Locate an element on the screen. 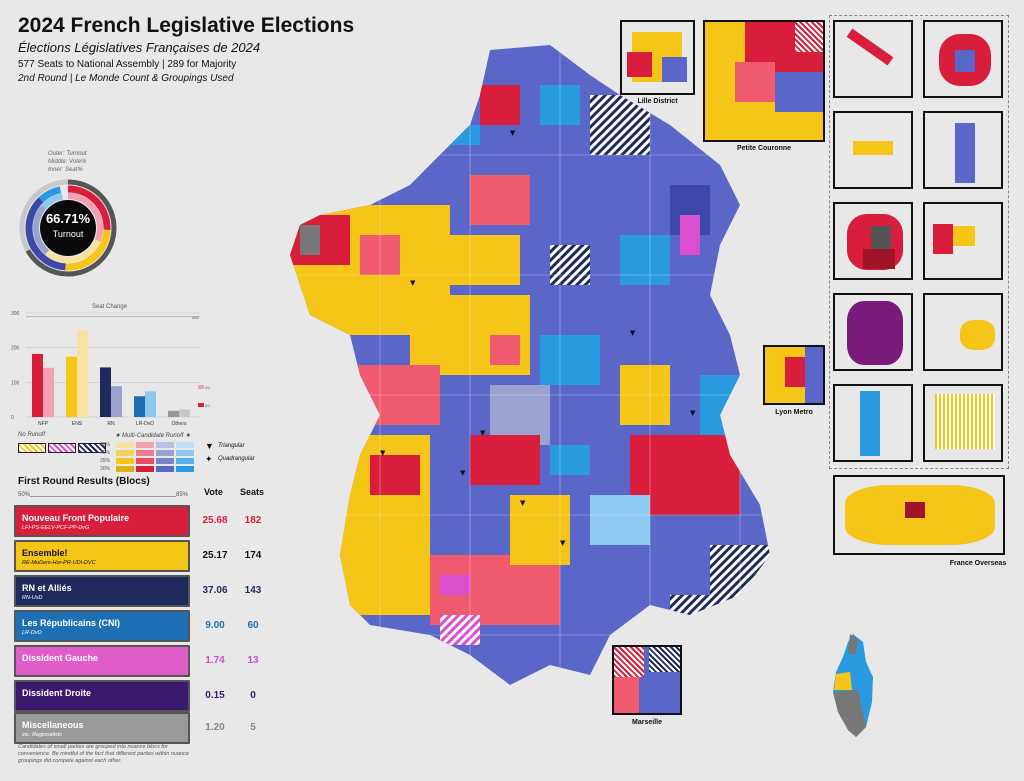  seats-header: Seats is located at coordinates (252, 492).